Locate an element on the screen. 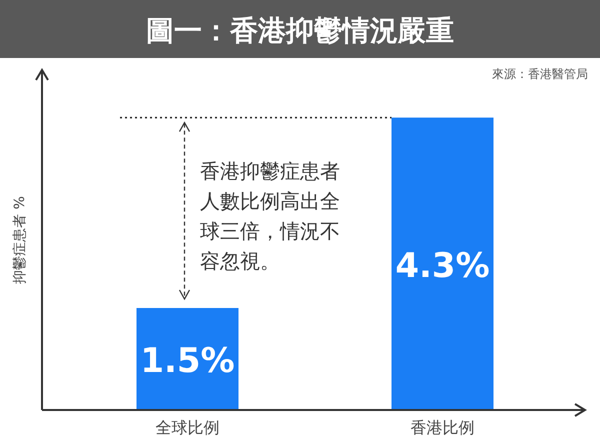 The image size is (600, 448). chart-title: 圖一：香港抑鬱情況嚴重 is located at coordinates (300, 30).